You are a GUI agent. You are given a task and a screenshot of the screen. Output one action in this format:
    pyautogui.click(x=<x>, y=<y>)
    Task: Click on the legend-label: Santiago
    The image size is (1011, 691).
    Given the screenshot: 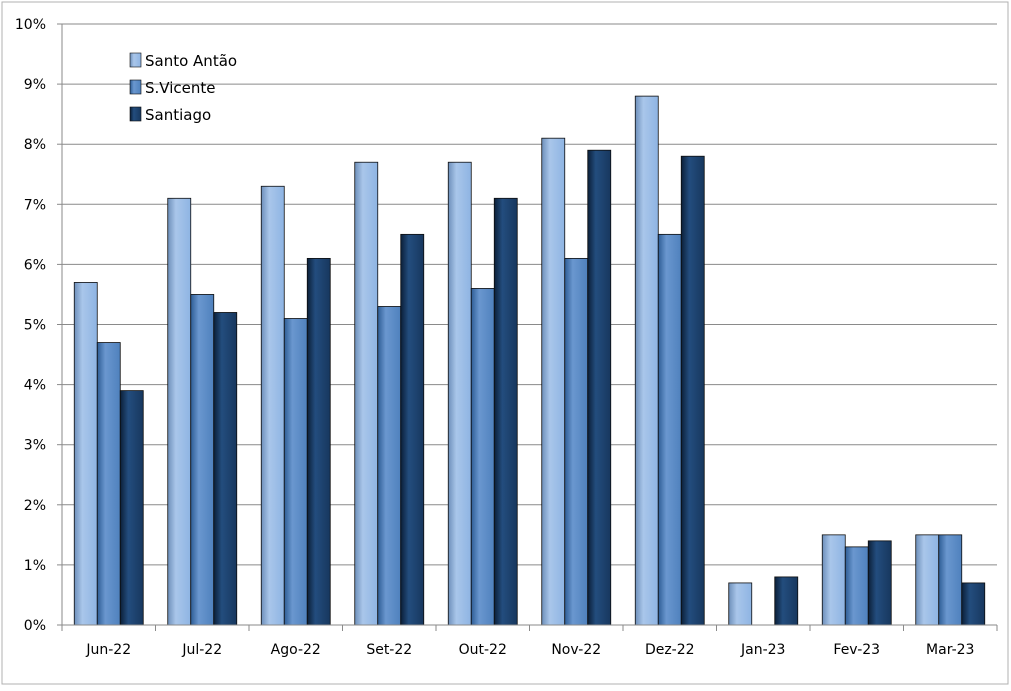 What is the action you would take?
    pyautogui.click(x=178, y=115)
    